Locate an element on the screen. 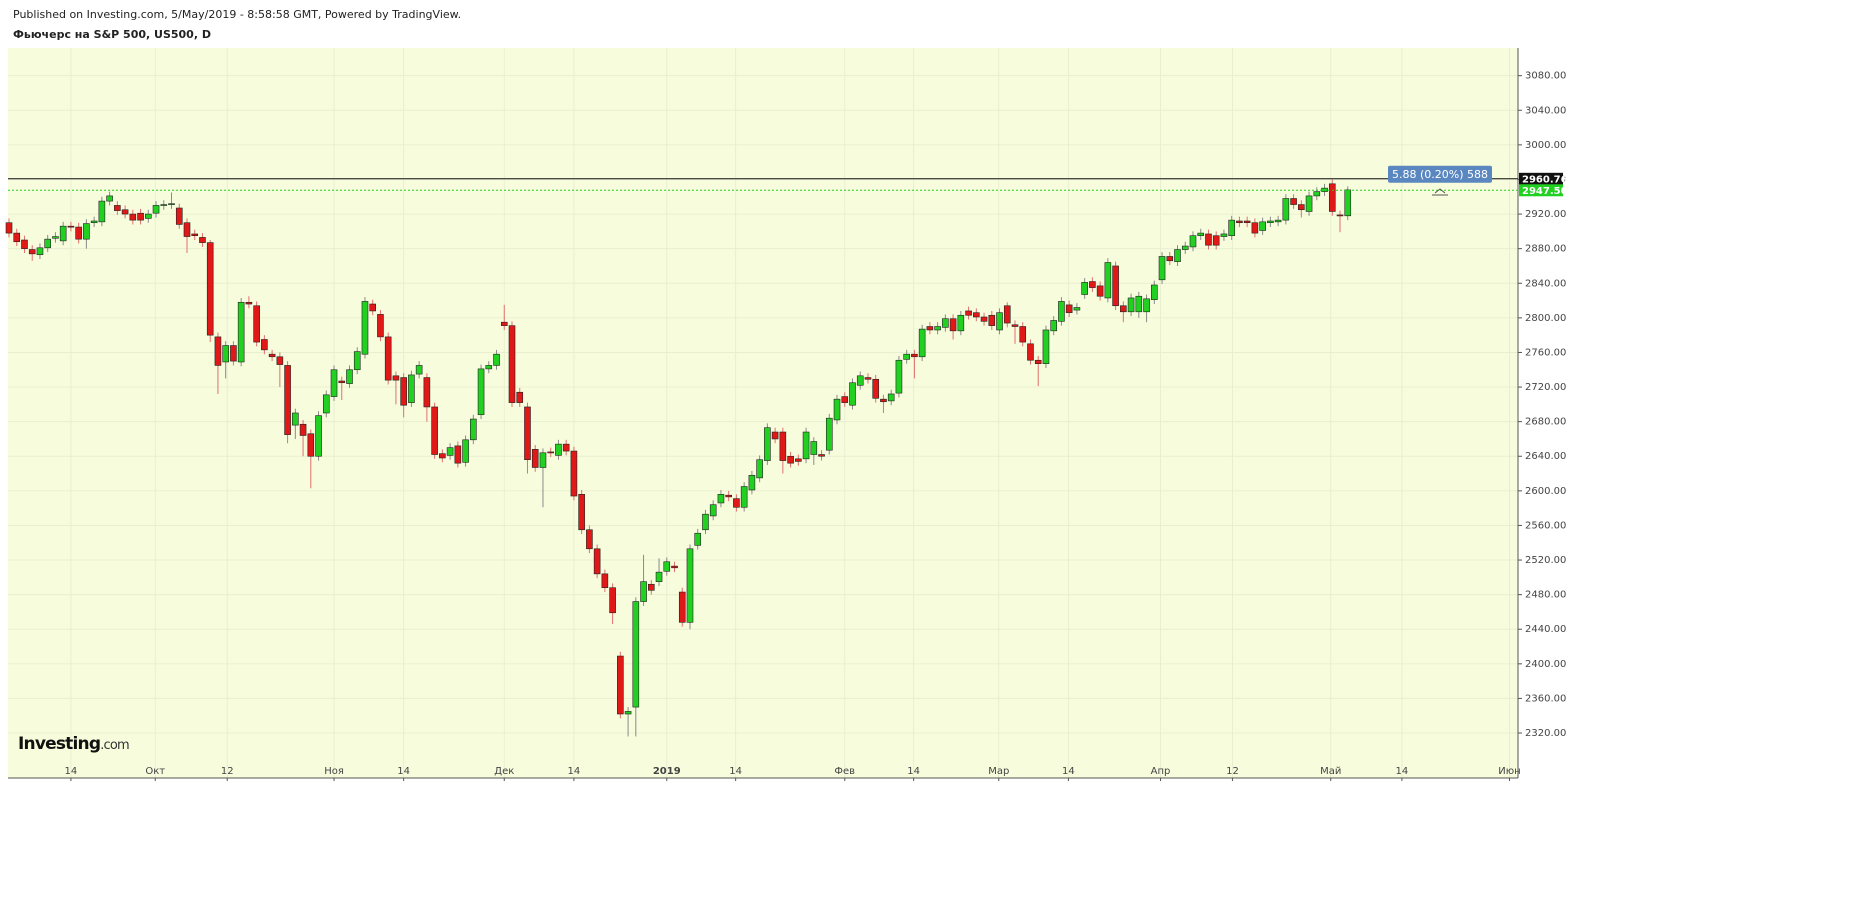 This screenshot has height=924, width=1853. y-tick-label: 2320.00 is located at coordinates (1545, 733).